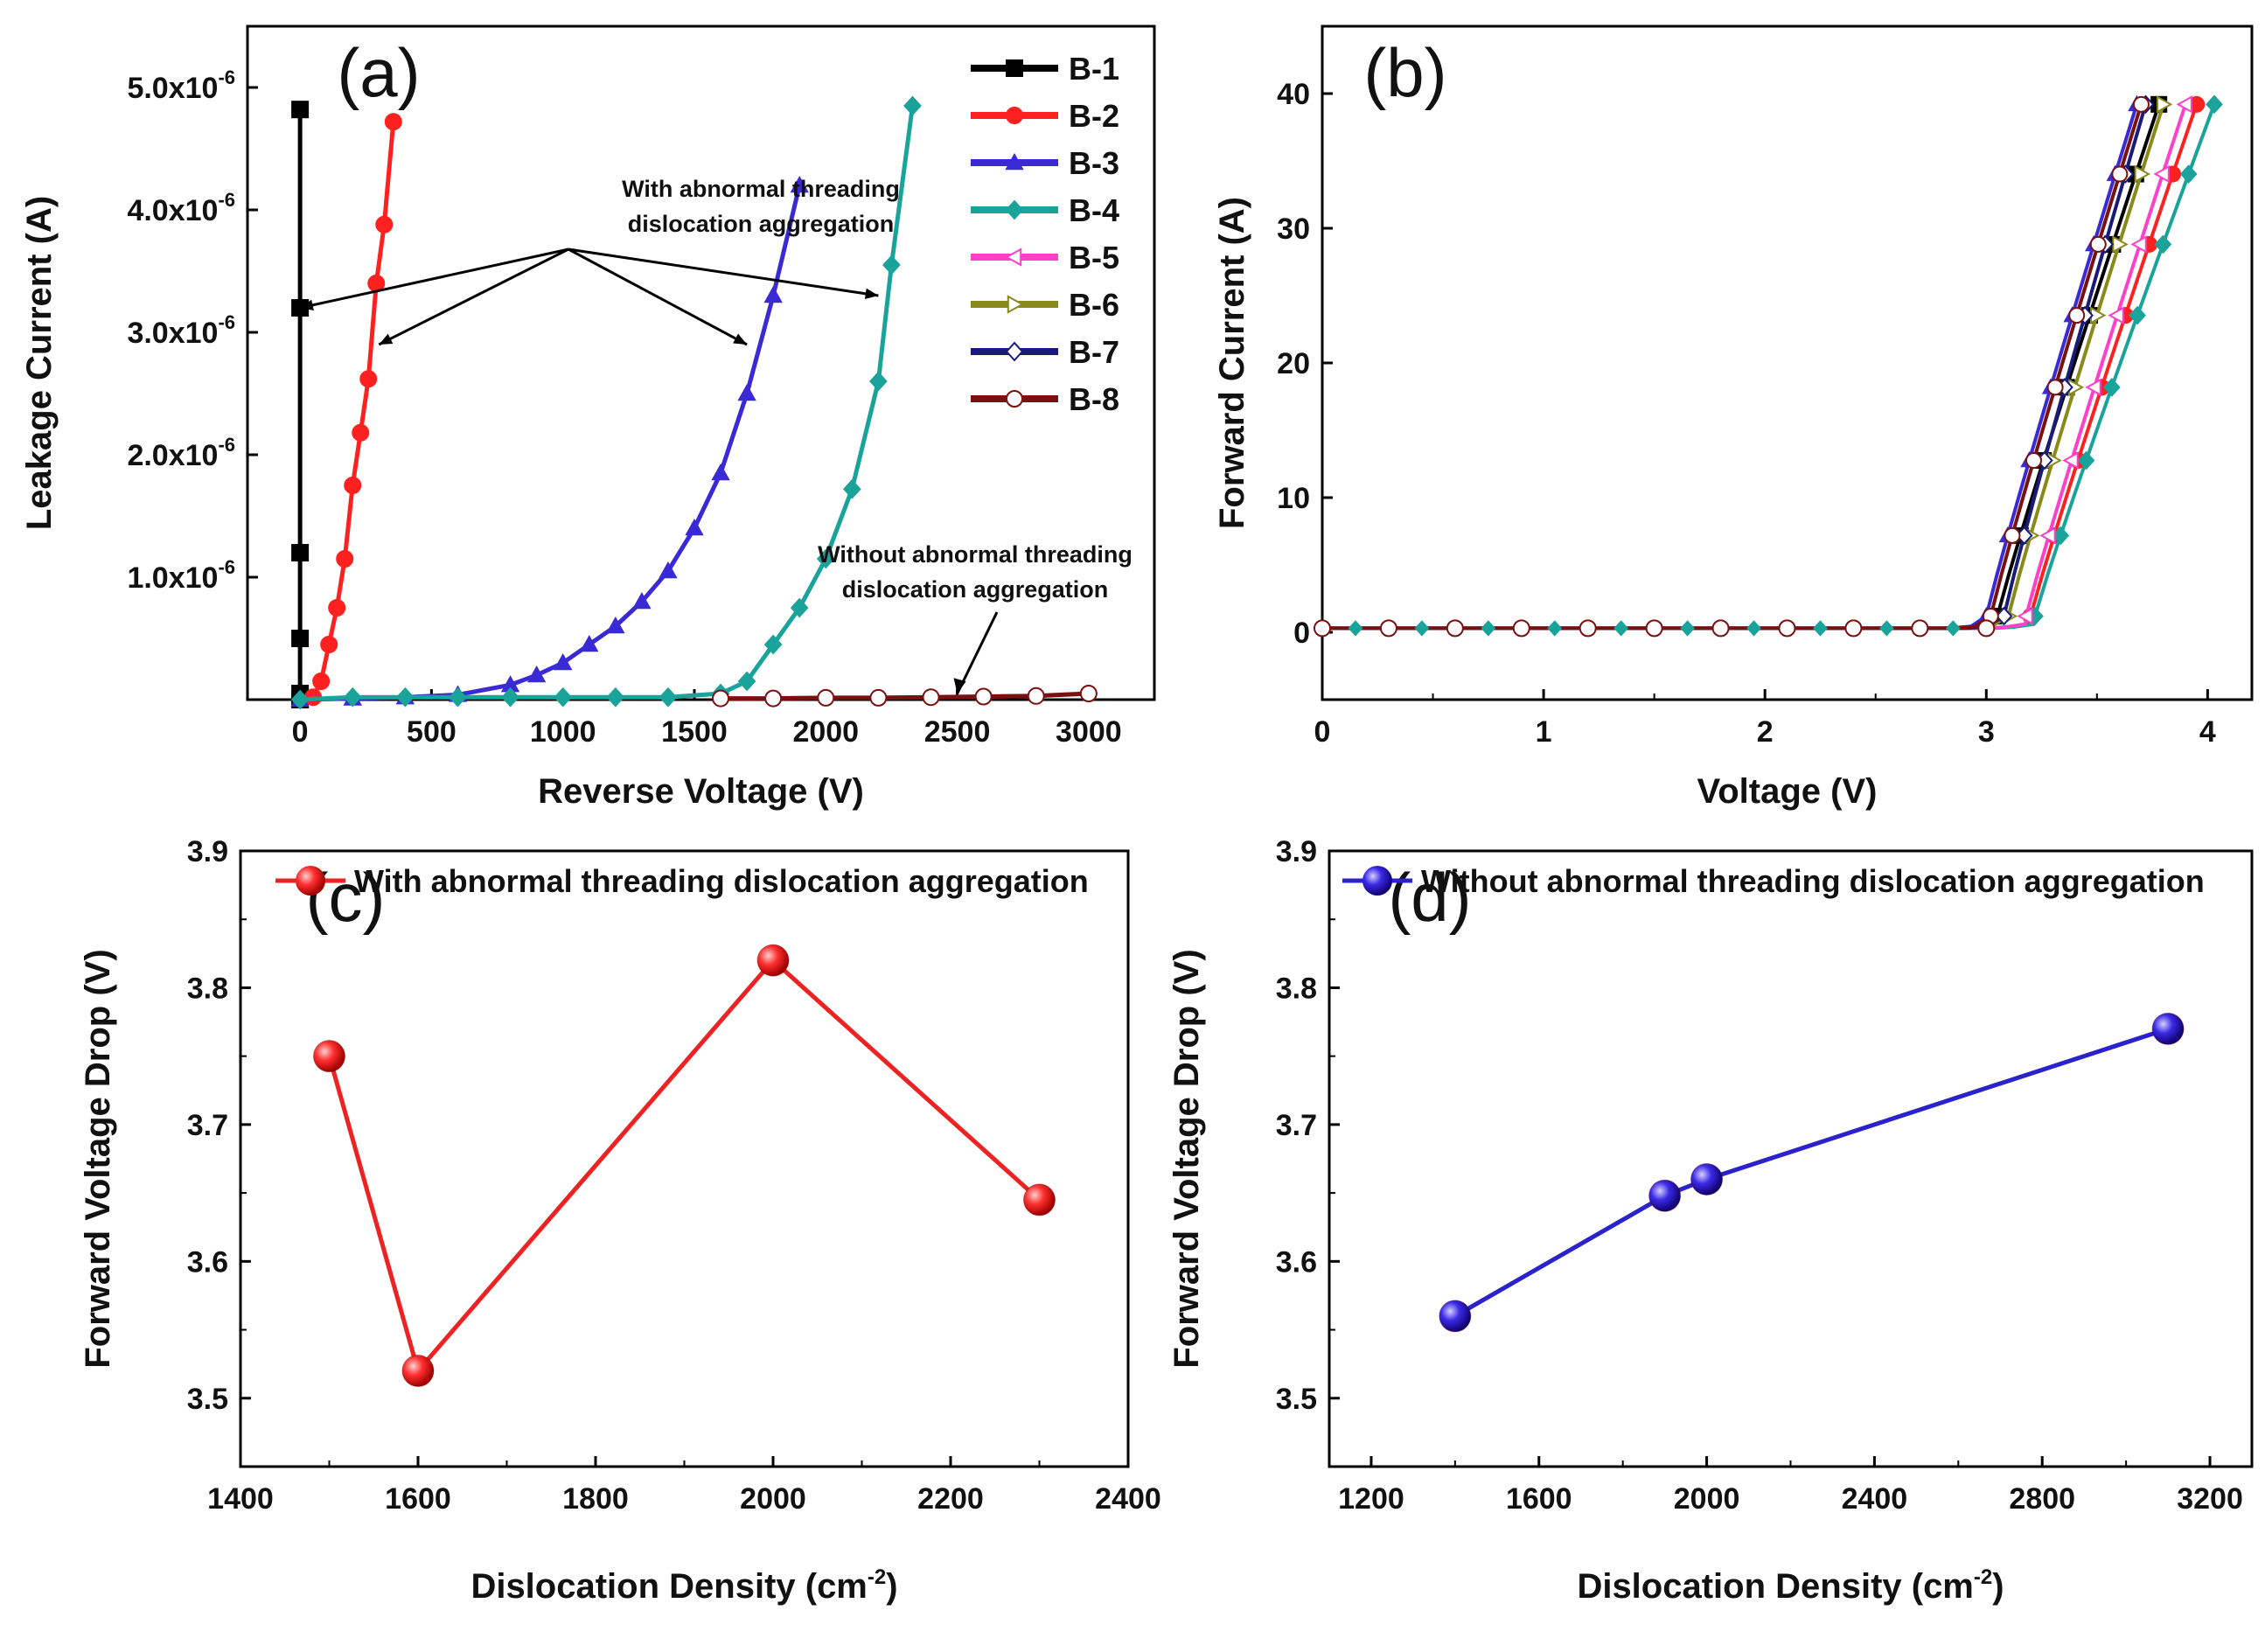 The height and width of the screenshot is (1652, 2265). What do you see at coordinates (1544, 732) in the screenshot?
I see `x-tick-label: 1` at bounding box center [1544, 732].